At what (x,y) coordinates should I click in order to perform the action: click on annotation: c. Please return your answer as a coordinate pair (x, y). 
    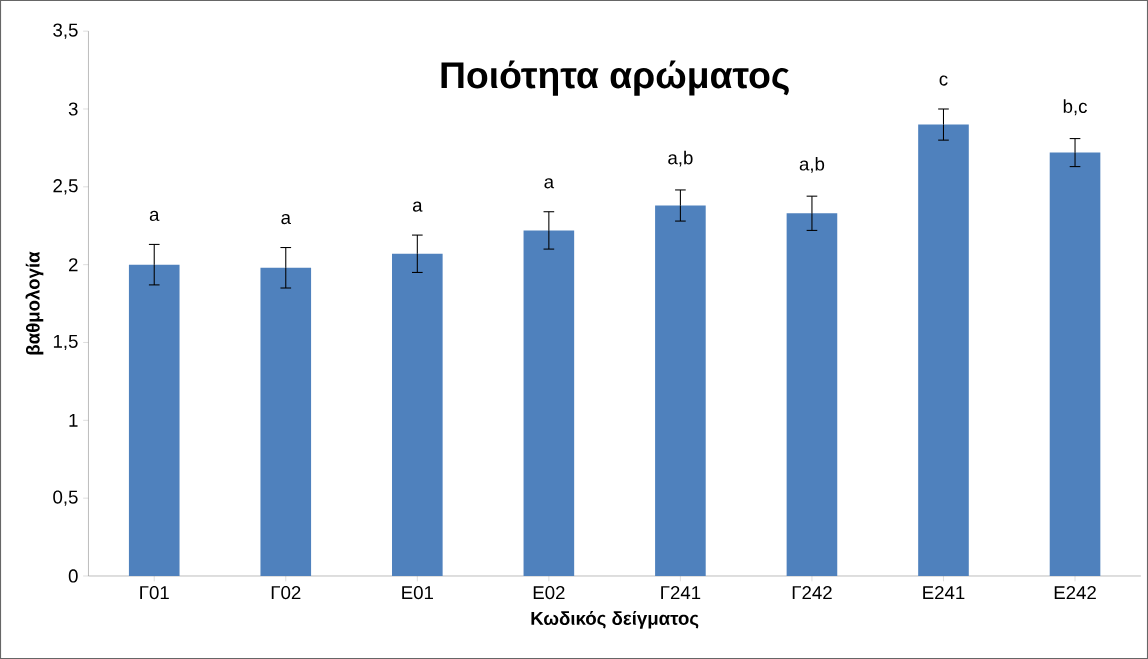
    Looking at the image, I should click on (943, 80).